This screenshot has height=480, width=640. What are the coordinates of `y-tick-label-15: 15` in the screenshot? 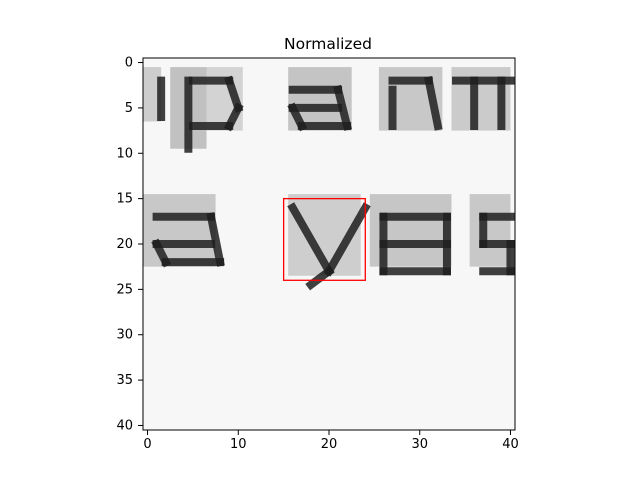 It's located at (124, 199).